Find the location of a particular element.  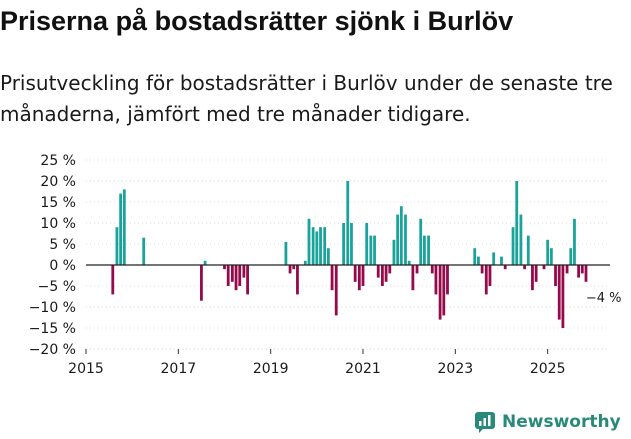

brand-name: Newsworthy is located at coordinates (561, 422).